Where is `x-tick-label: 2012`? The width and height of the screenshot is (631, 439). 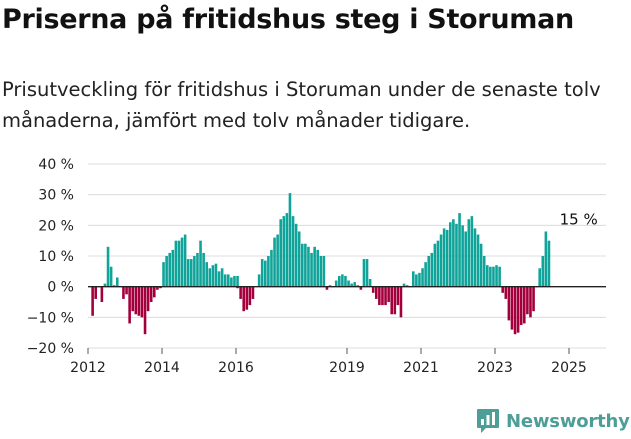
x-tick-label: 2012 is located at coordinates (88, 368).